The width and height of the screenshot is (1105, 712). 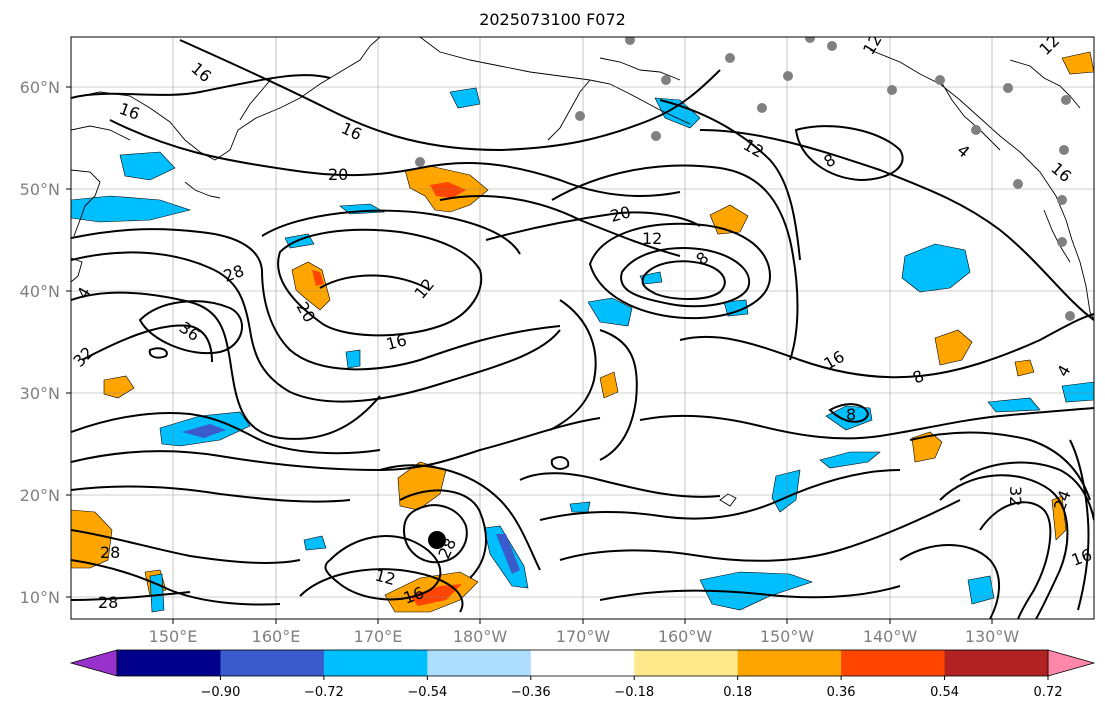 I want to click on x-tick-label: 150°E, so click(x=173, y=636).